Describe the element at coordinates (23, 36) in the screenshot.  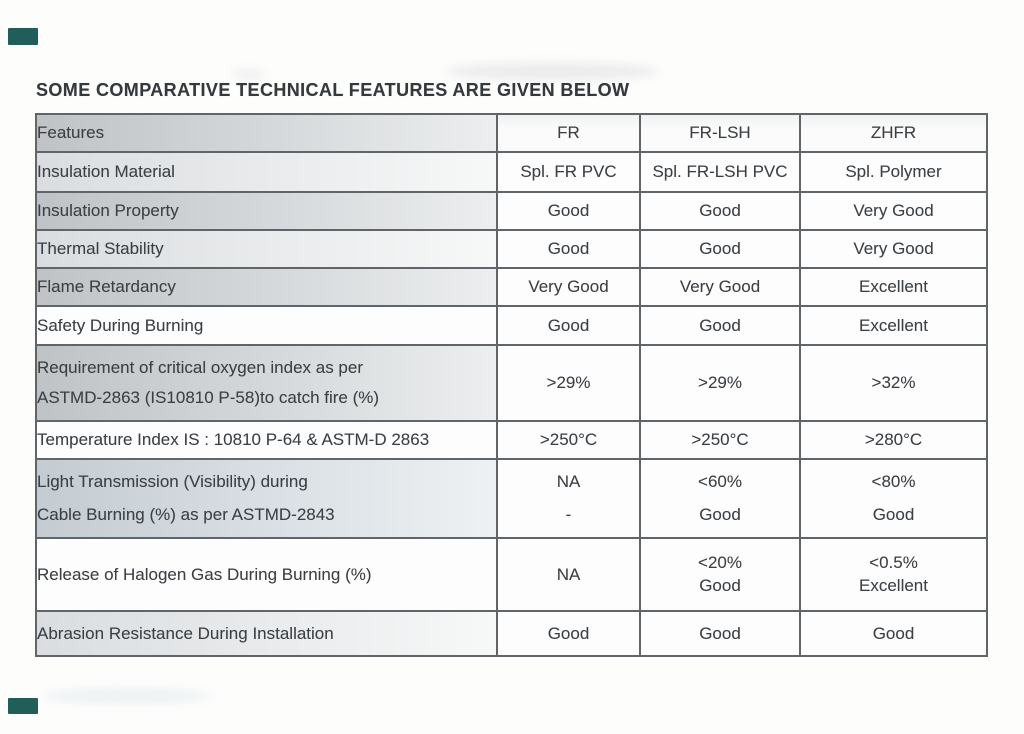
I see `teal-registration-mark-top` at that location.